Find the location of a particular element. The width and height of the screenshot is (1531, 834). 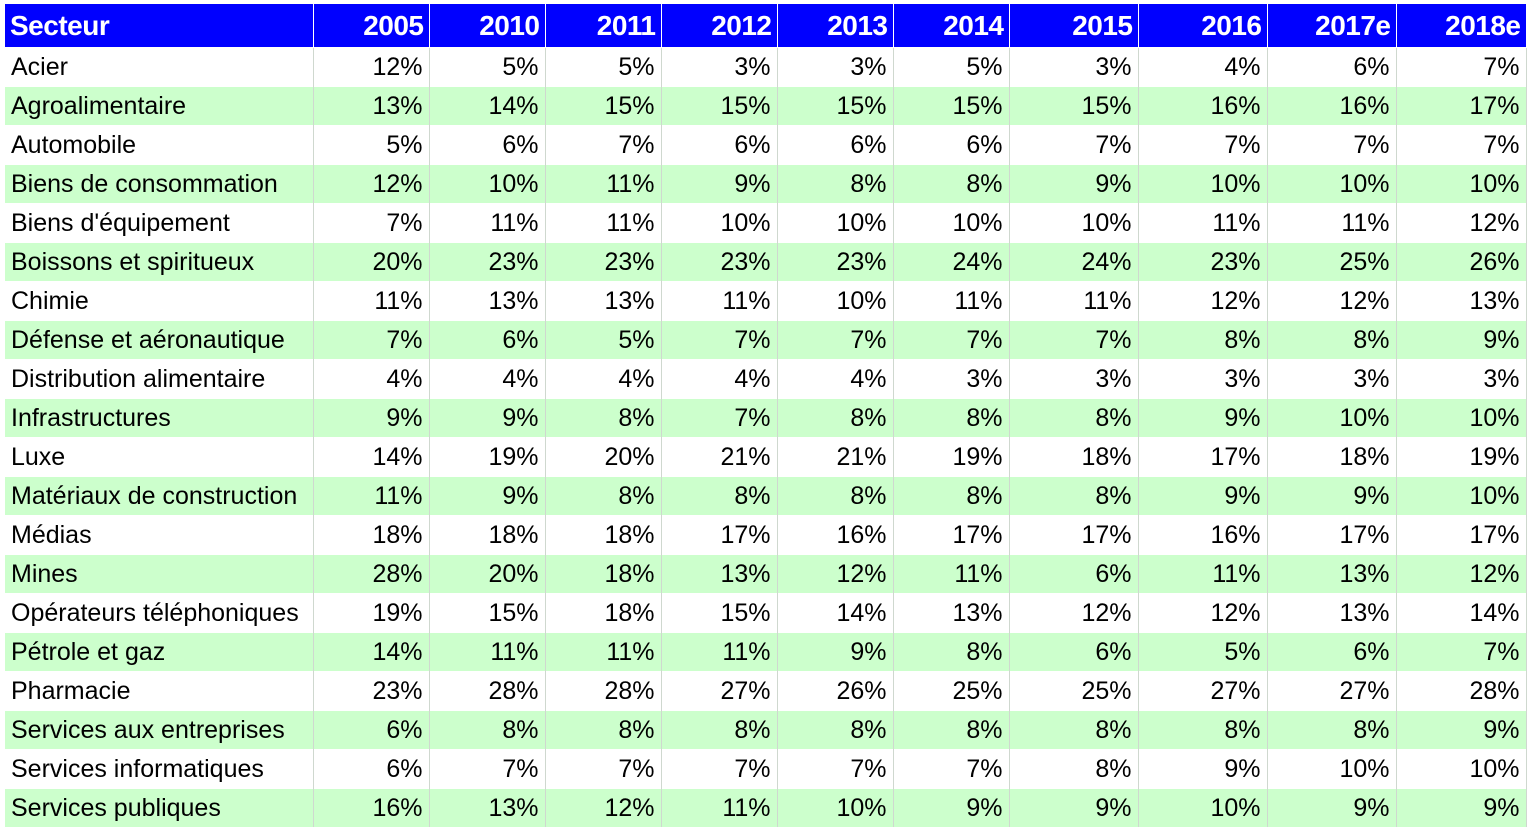

value-cell: 17% is located at coordinates (1332, 535).